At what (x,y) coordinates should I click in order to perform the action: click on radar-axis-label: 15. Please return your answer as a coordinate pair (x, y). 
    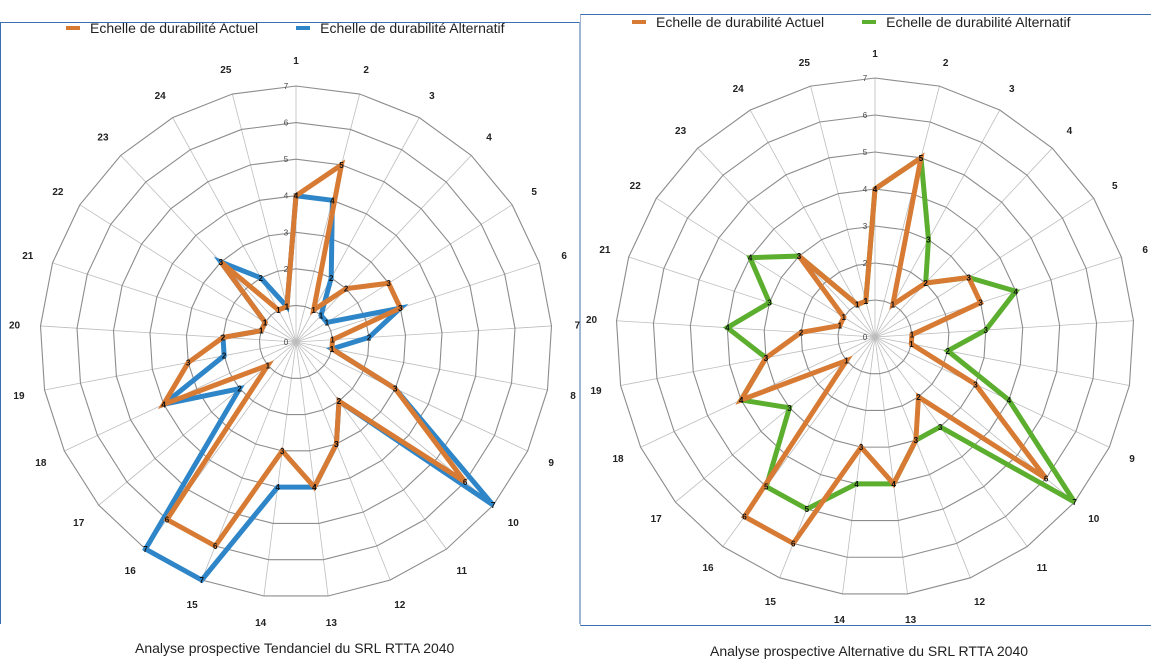
    Looking at the image, I should click on (193, 605).